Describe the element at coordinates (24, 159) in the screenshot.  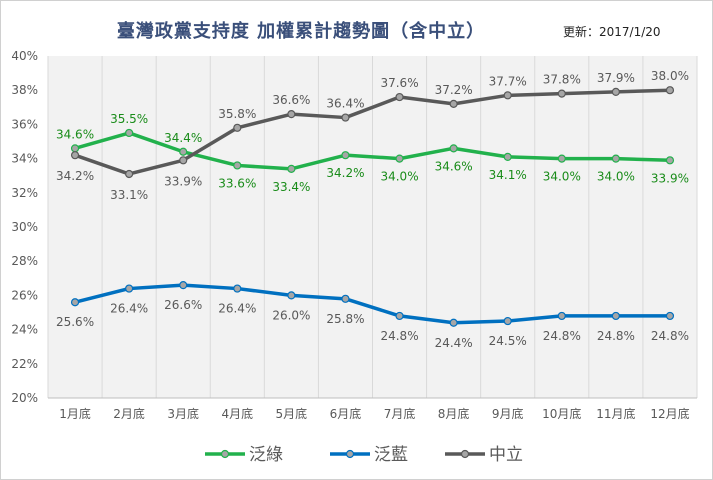
I see `y-tick-label: 34%` at that location.